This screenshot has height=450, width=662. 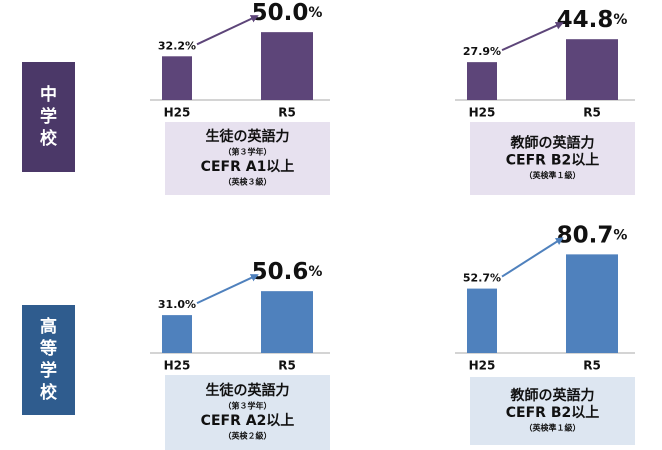 I want to click on row-label: 中学校, so click(x=49, y=116).